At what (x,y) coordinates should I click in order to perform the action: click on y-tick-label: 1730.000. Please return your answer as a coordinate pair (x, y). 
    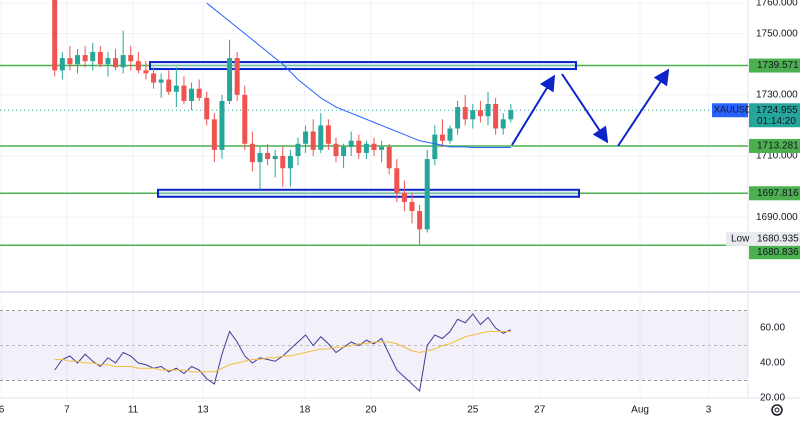
    Looking at the image, I should click on (777, 94).